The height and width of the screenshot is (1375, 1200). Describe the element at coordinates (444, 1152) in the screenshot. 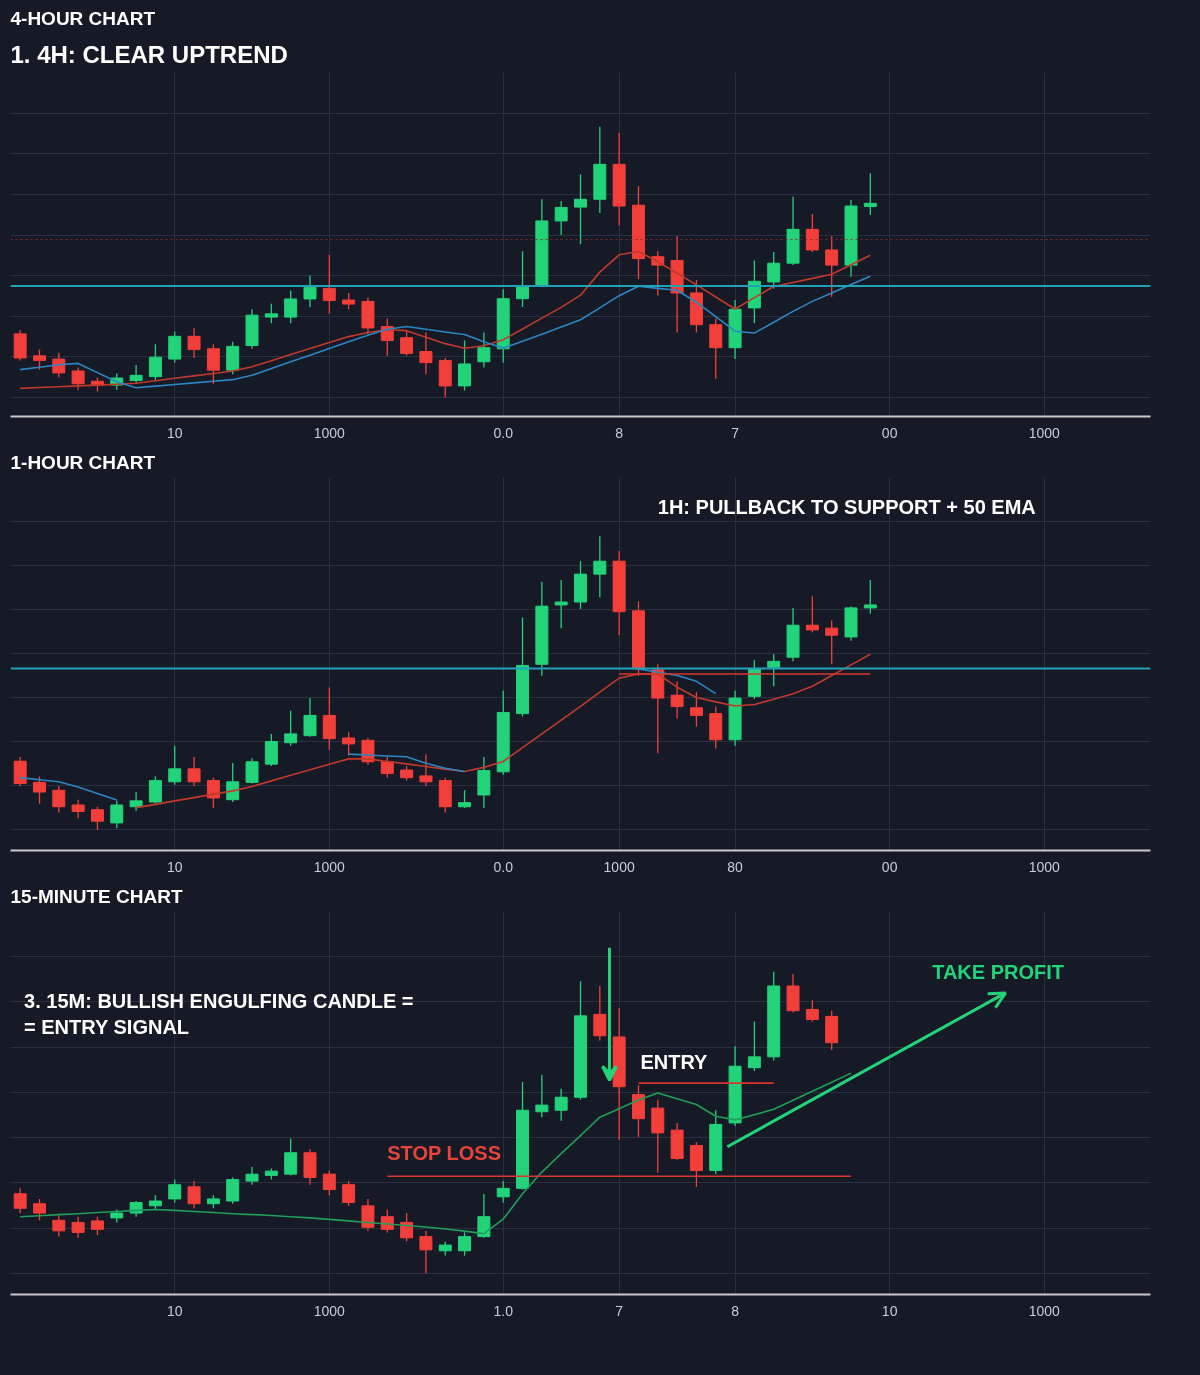

I see `annotation: STOP LOSS` at that location.